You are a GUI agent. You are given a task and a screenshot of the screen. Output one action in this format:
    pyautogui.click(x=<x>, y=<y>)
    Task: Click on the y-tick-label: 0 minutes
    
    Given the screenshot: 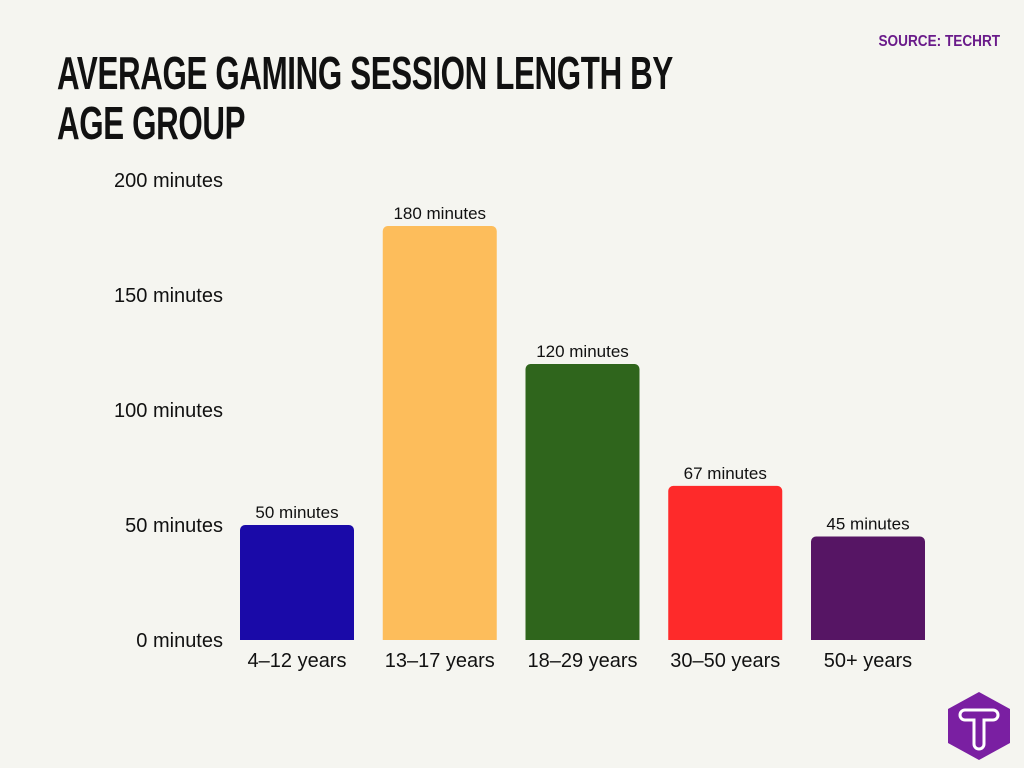 What is the action you would take?
    pyautogui.click(x=179, y=641)
    